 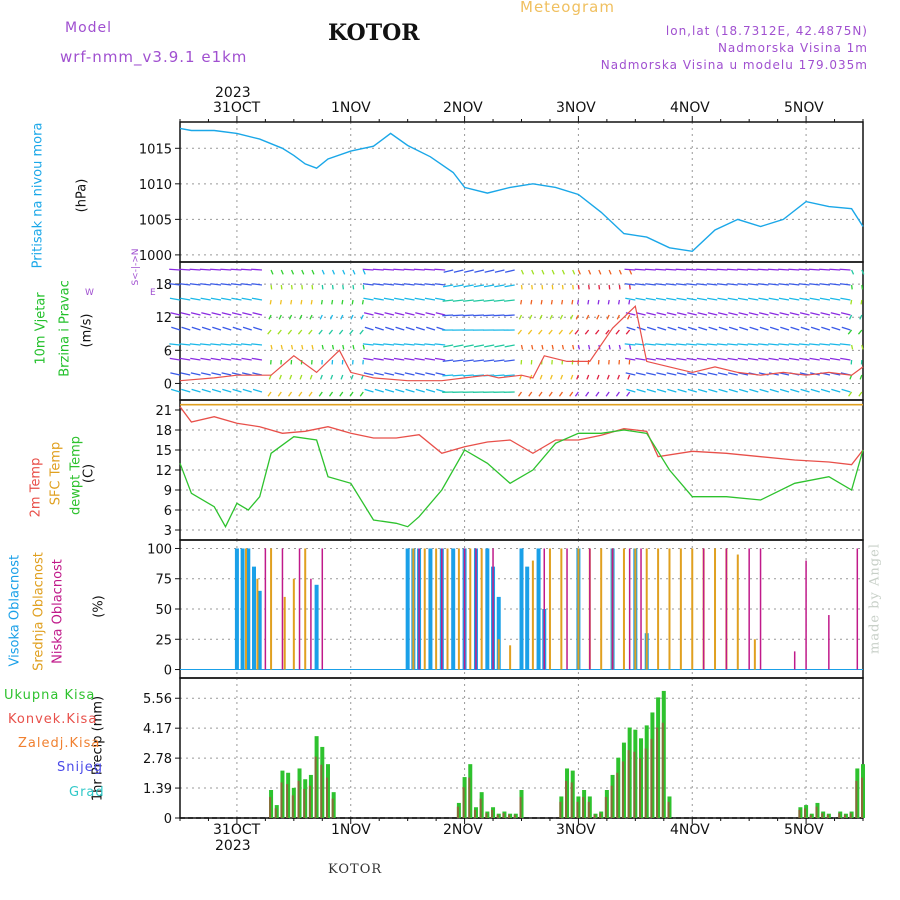 I want to click on bottom-date-4: 4NOV, so click(x=690, y=830).